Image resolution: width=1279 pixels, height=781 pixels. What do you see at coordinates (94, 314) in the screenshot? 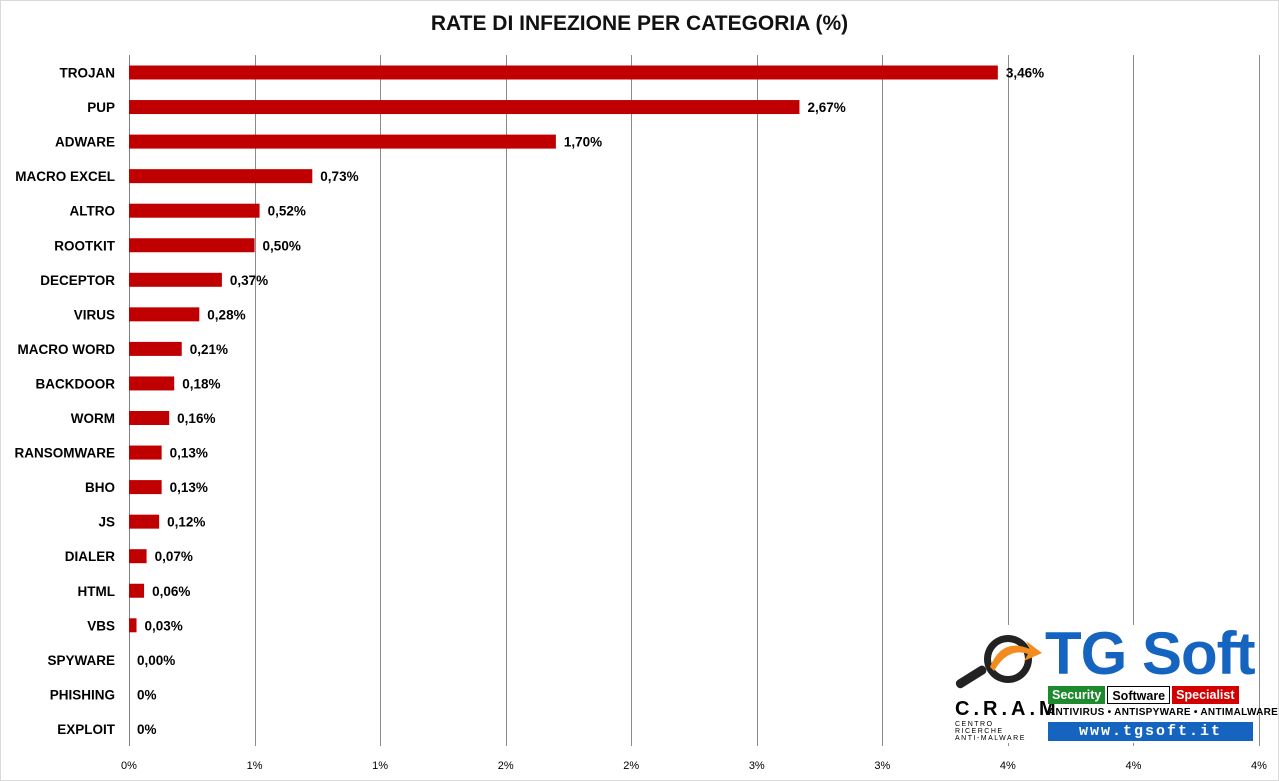
I see `category-label: VIRUS` at bounding box center [94, 314].